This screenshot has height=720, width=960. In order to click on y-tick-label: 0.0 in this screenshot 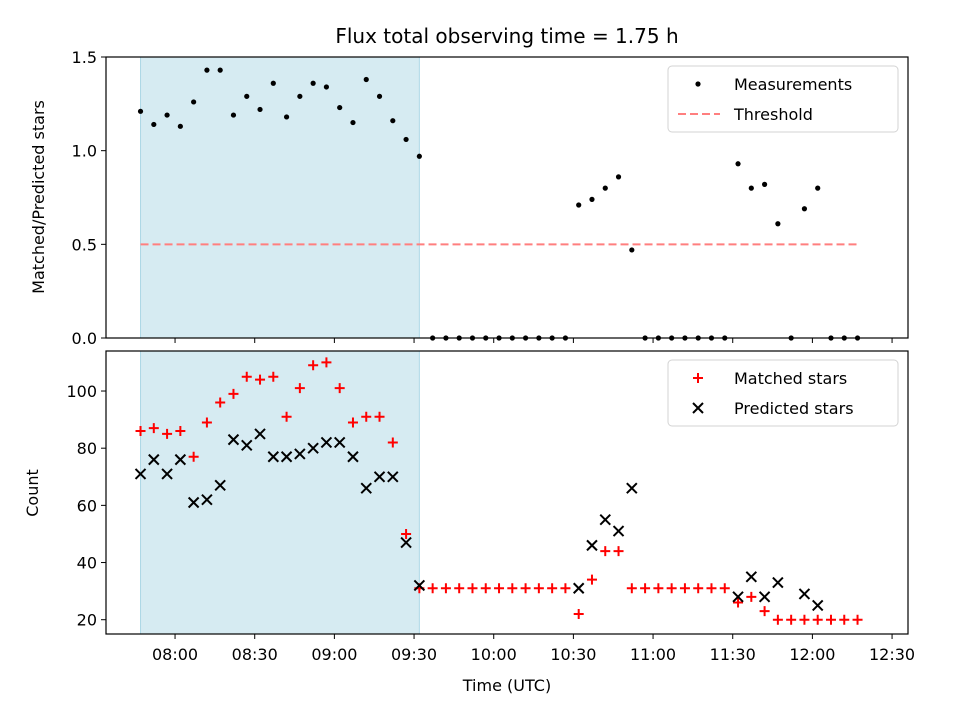, I will do `click(84, 338)`.